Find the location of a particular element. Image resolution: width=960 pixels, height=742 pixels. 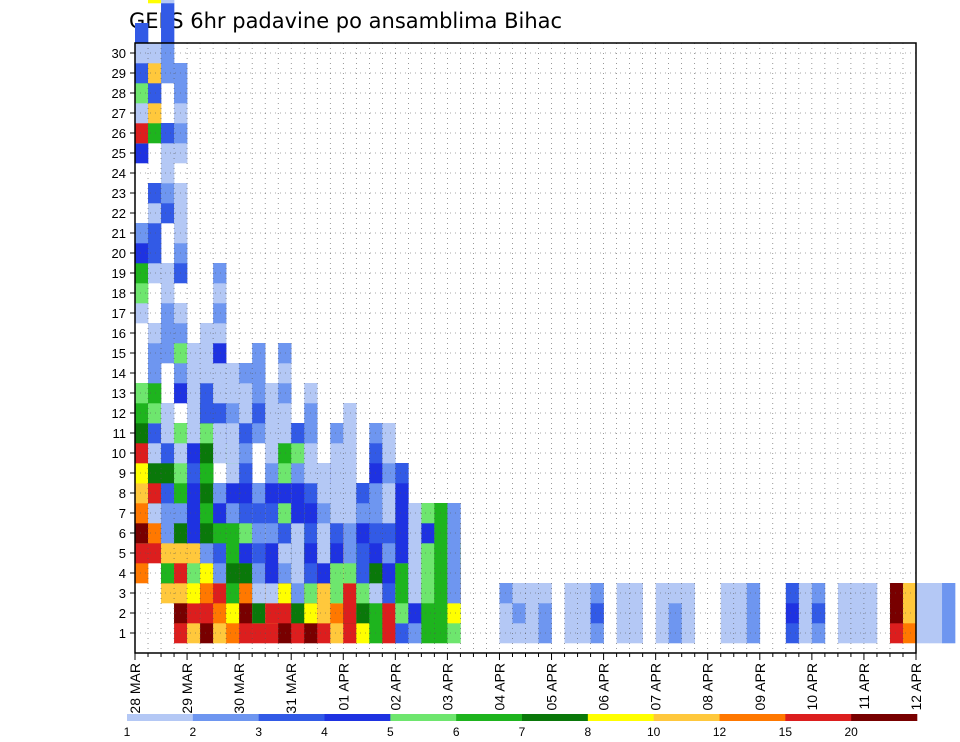

y-tick-label: 26 is located at coordinates (119, 133).